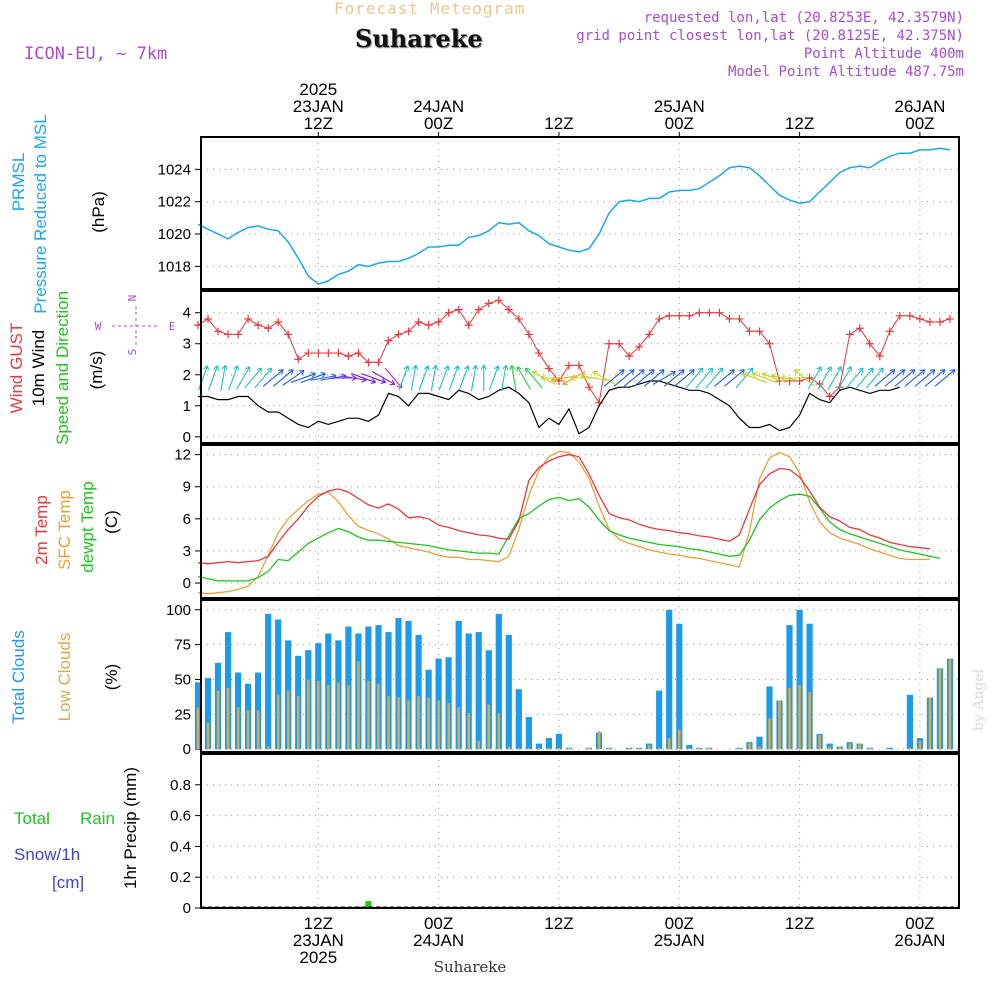 The height and width of the screenshot is (1000, 1000). What do you see at coordinates (182, 679) in the screenshot?
I see `y-tick-label: 50` at bounding box center [182, 679].